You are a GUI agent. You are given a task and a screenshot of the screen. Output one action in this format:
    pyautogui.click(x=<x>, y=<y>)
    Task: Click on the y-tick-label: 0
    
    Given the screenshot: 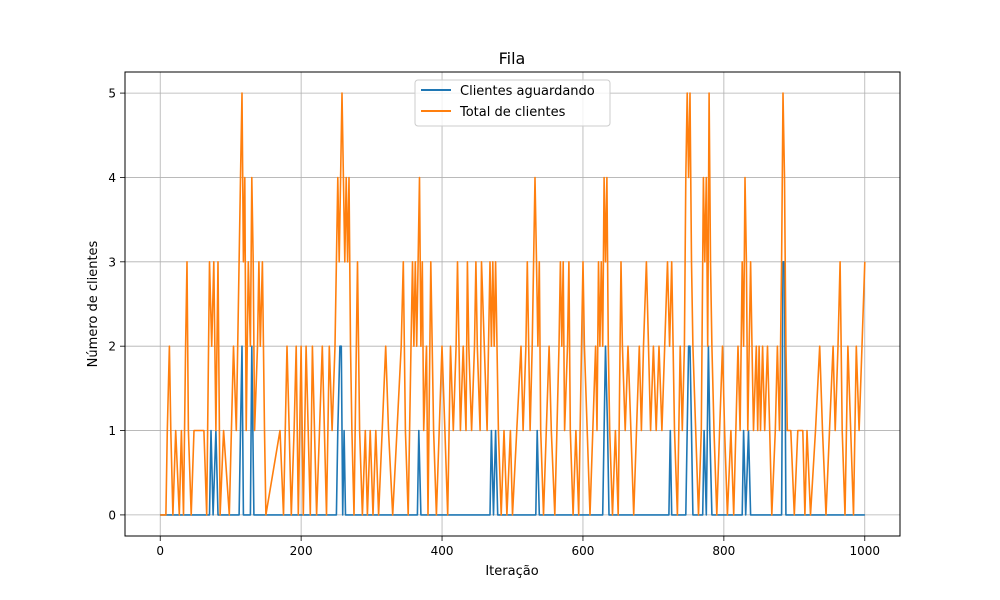 What is the action you would take?
    pyautogui.click(x=112, y=515)
    